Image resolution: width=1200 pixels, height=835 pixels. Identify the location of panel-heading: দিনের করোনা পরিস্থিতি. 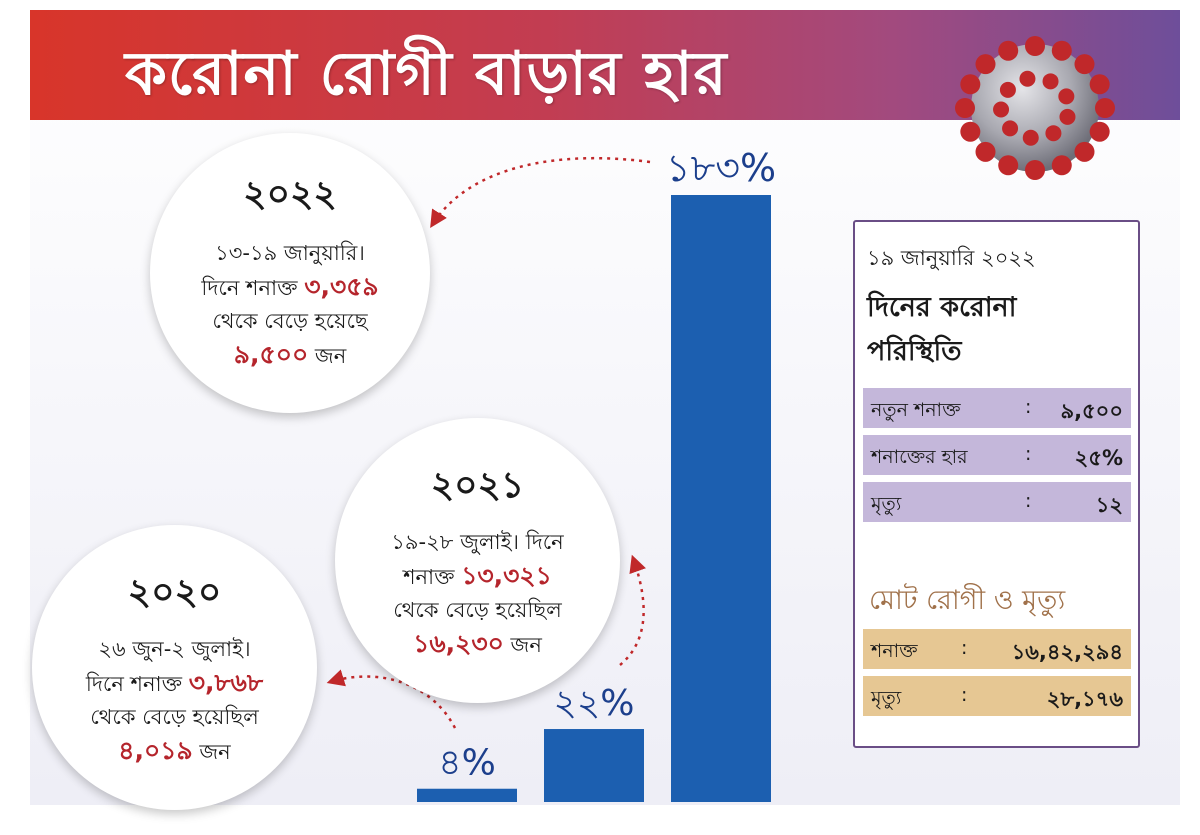
(942, 330).